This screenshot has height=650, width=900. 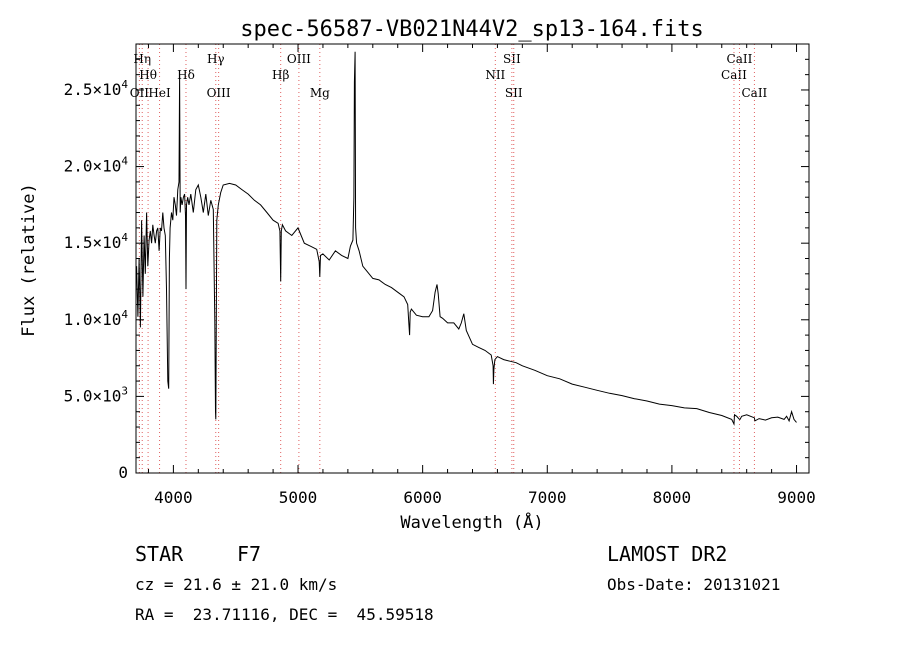 I want to click on line-label-2: OII, so click(x=140, y=93).